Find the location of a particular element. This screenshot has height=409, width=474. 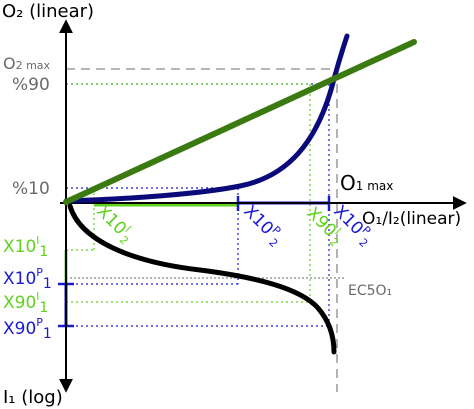

o1max-label: O1 max is located at coordinates (366, 183).